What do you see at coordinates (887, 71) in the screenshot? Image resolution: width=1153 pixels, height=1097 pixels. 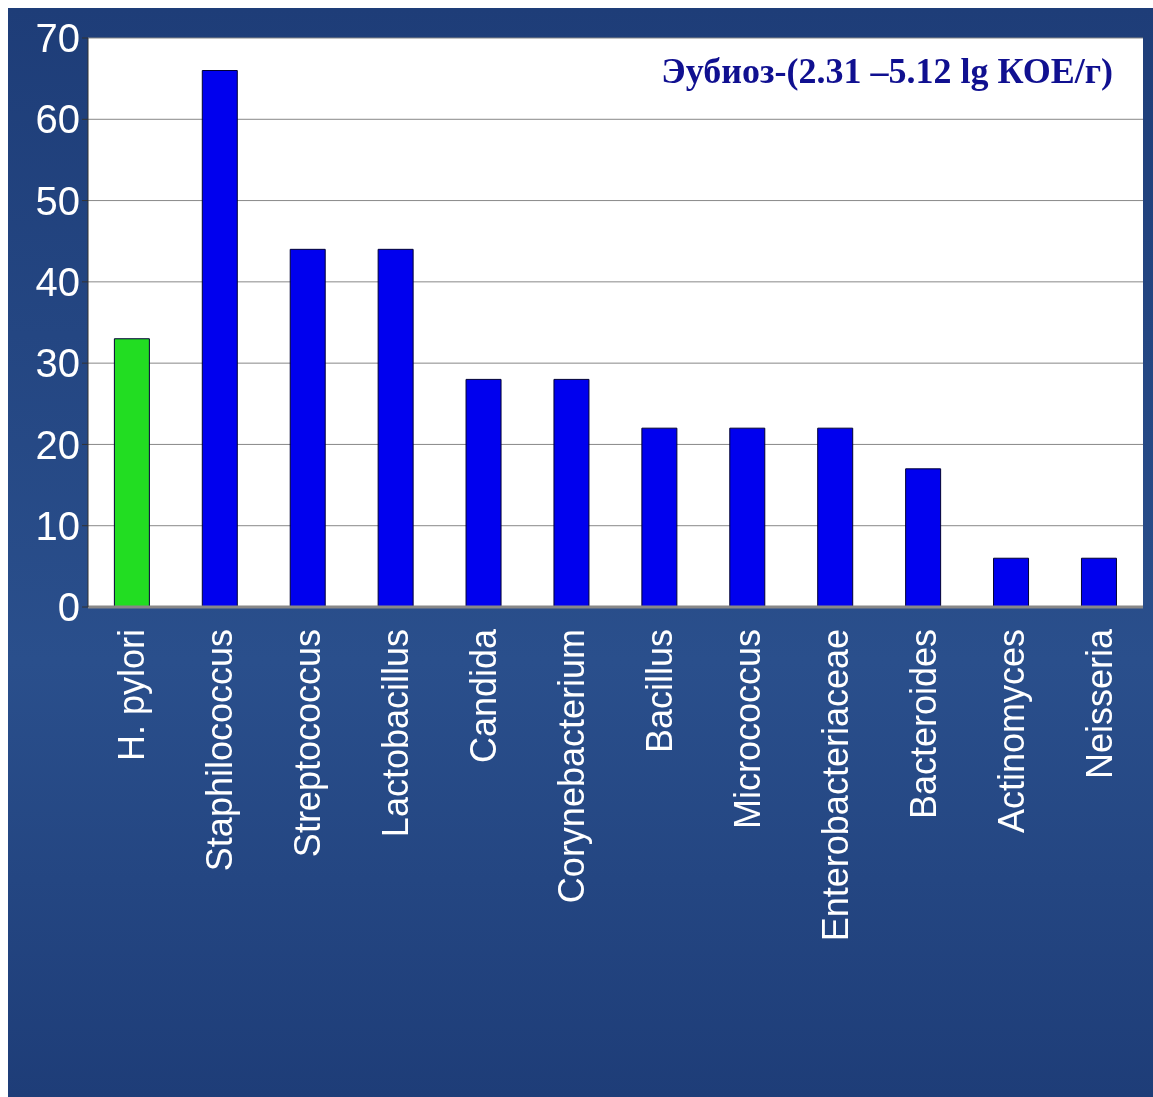 I see `chart-title: Эубиоз-(2.31 –5.12 lg КОЕ/г)` at bounding box center [887, 71].